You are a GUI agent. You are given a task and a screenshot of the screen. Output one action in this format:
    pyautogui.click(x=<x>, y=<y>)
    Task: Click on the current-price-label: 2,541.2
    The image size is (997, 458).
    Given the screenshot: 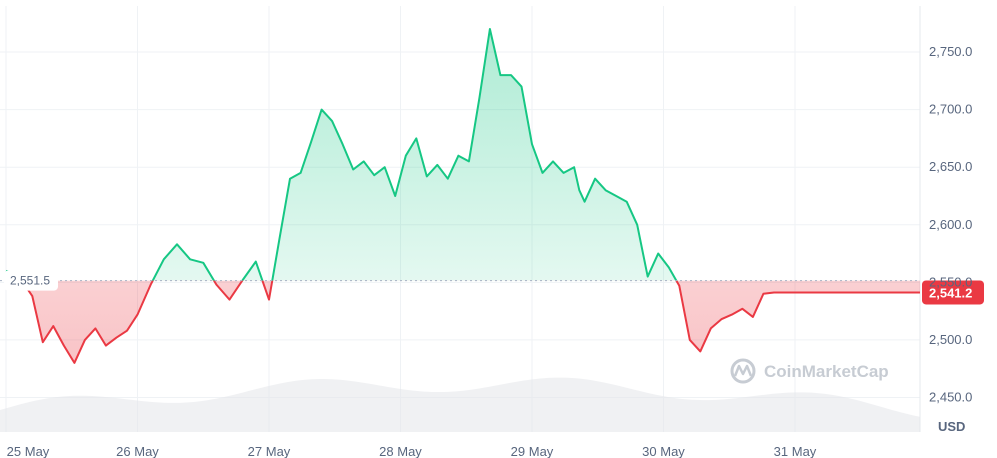 What is the action you would take?
    pyautogui.click(x=950, y=292)
    